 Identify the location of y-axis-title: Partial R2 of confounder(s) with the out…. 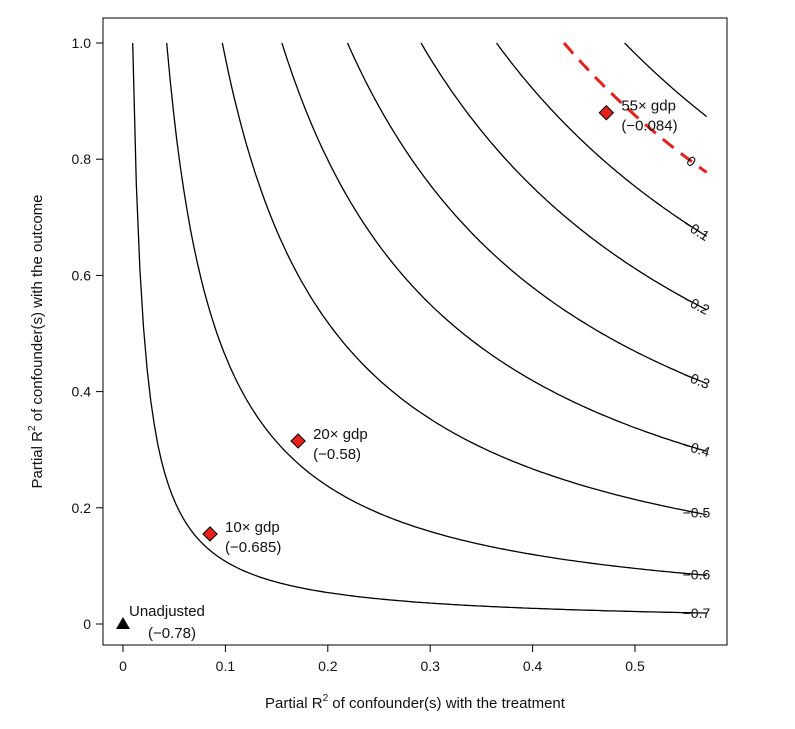
(36, 341).